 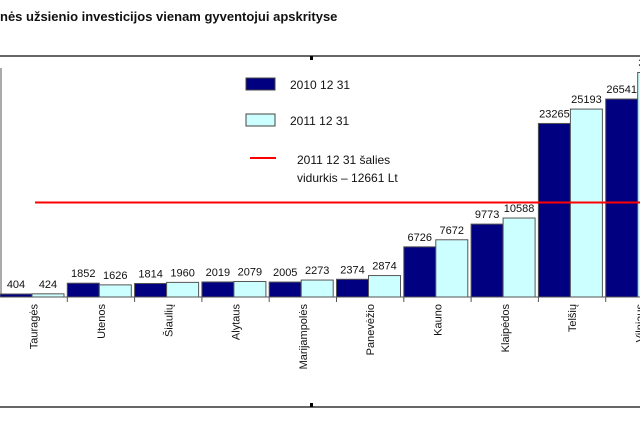 I want to click on category-label: Klaipėdos, so click(x=506, y=328).